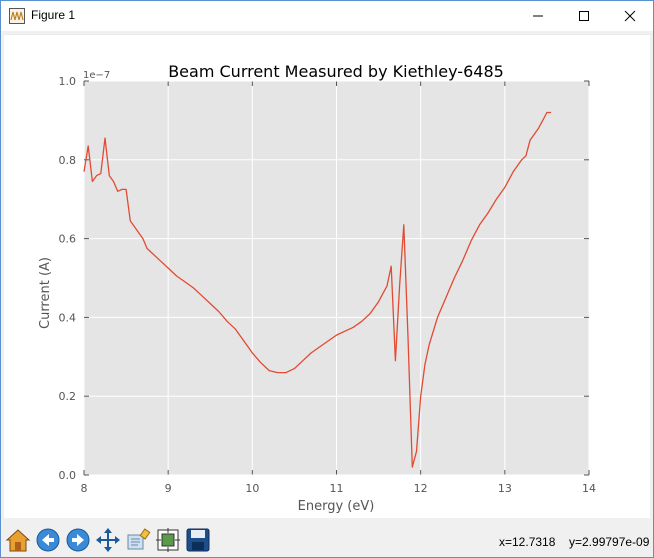  What do you see at coordinates (68, 475) in the screenshot?
I see `y-tick-label: 0.0` at bounding box center [68, 475].